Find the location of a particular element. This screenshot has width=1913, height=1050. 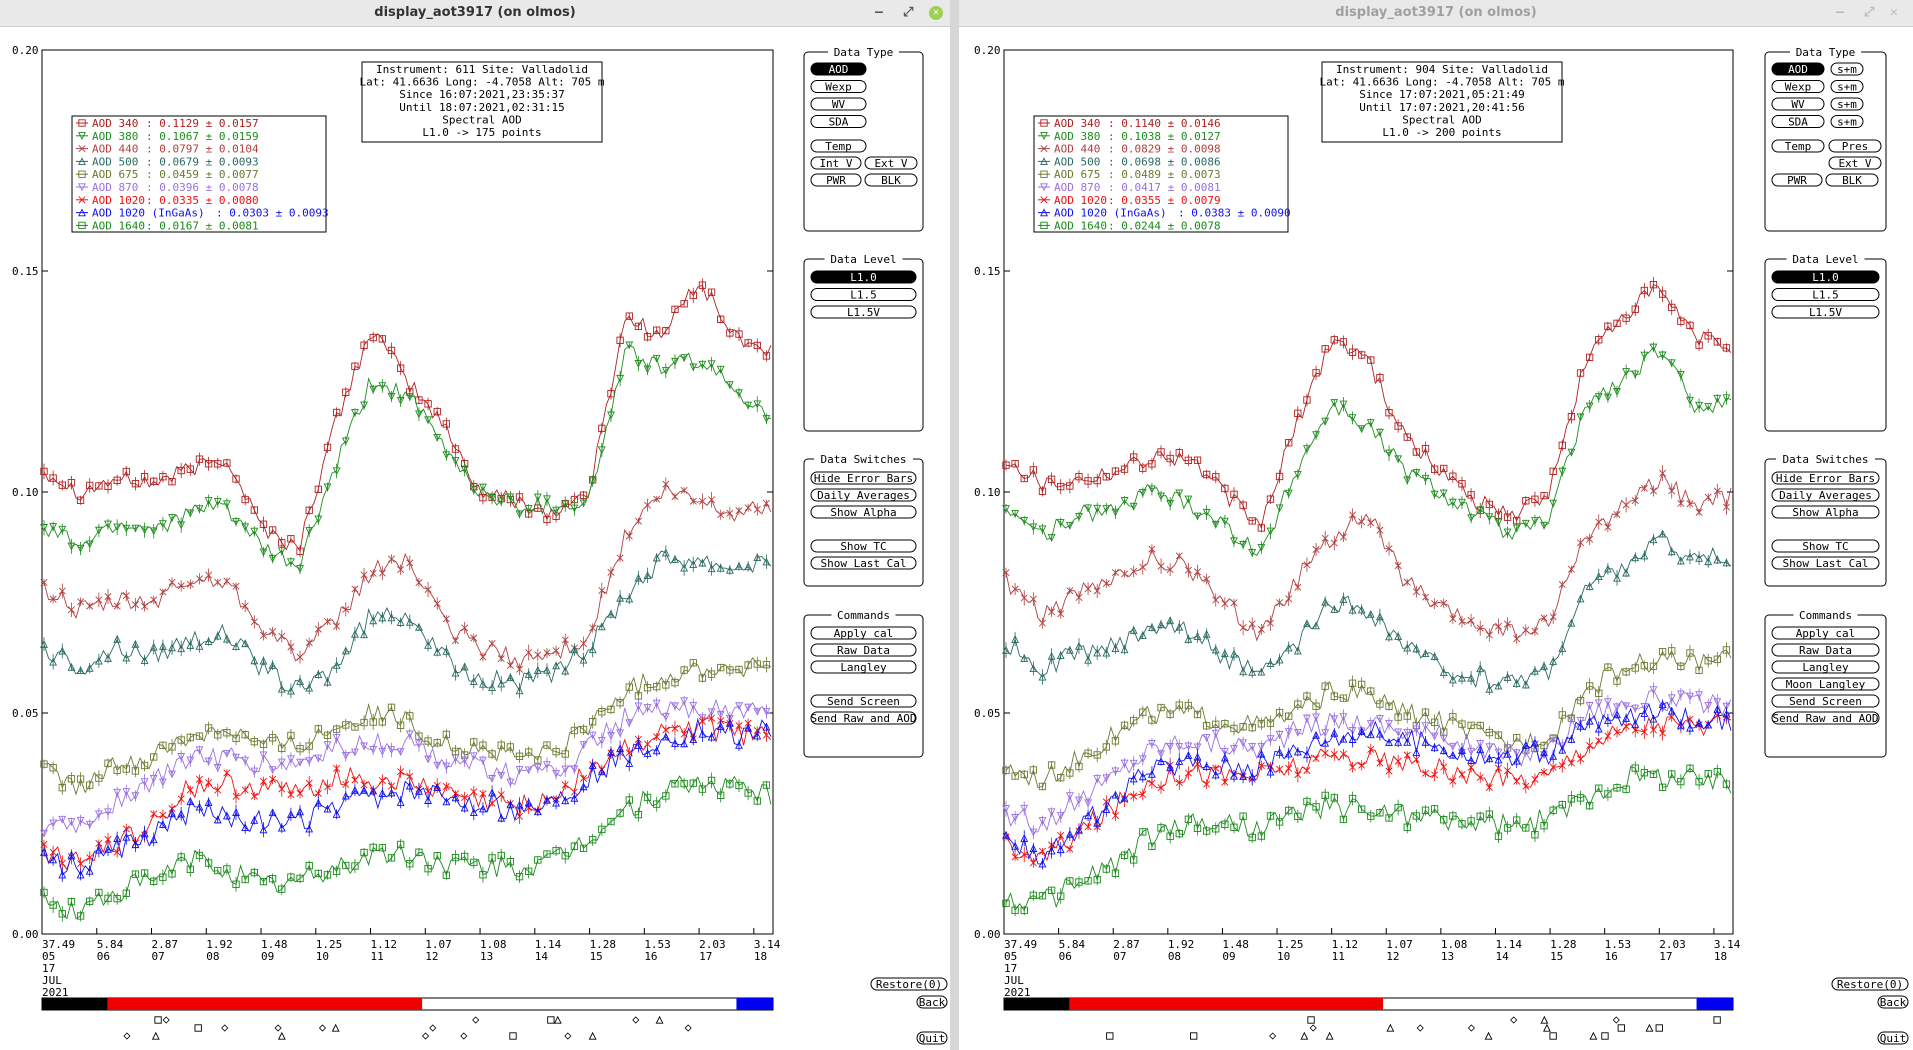

show-tc-button: Show TC is located at coordinates (863, 546).